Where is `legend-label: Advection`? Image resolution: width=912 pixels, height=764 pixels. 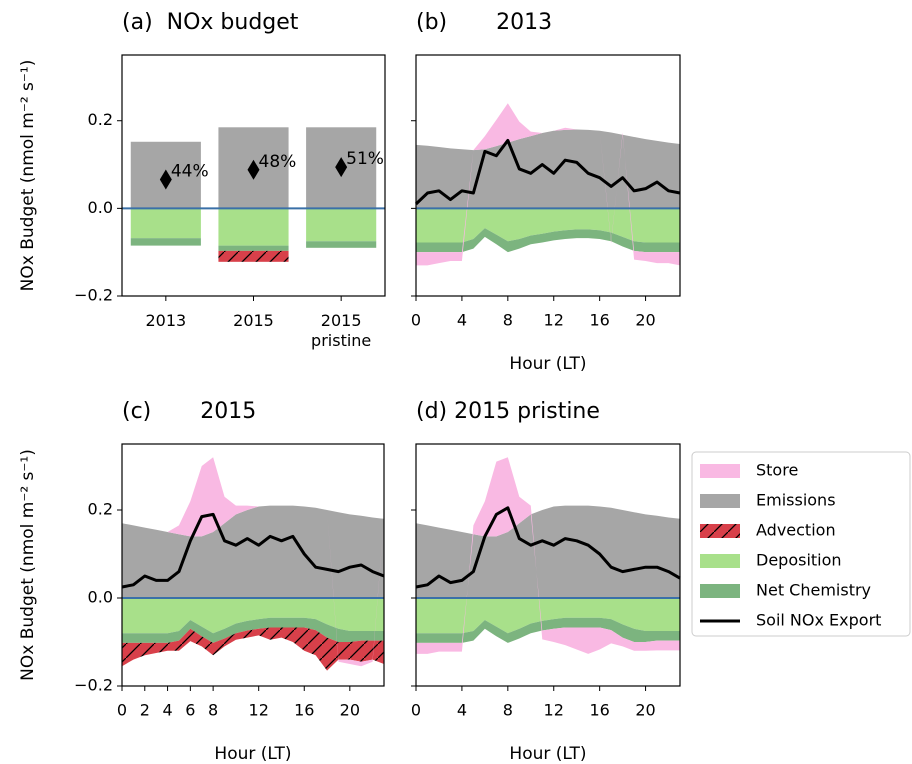 legend-label: Advection is located at coordinates (796, 530).